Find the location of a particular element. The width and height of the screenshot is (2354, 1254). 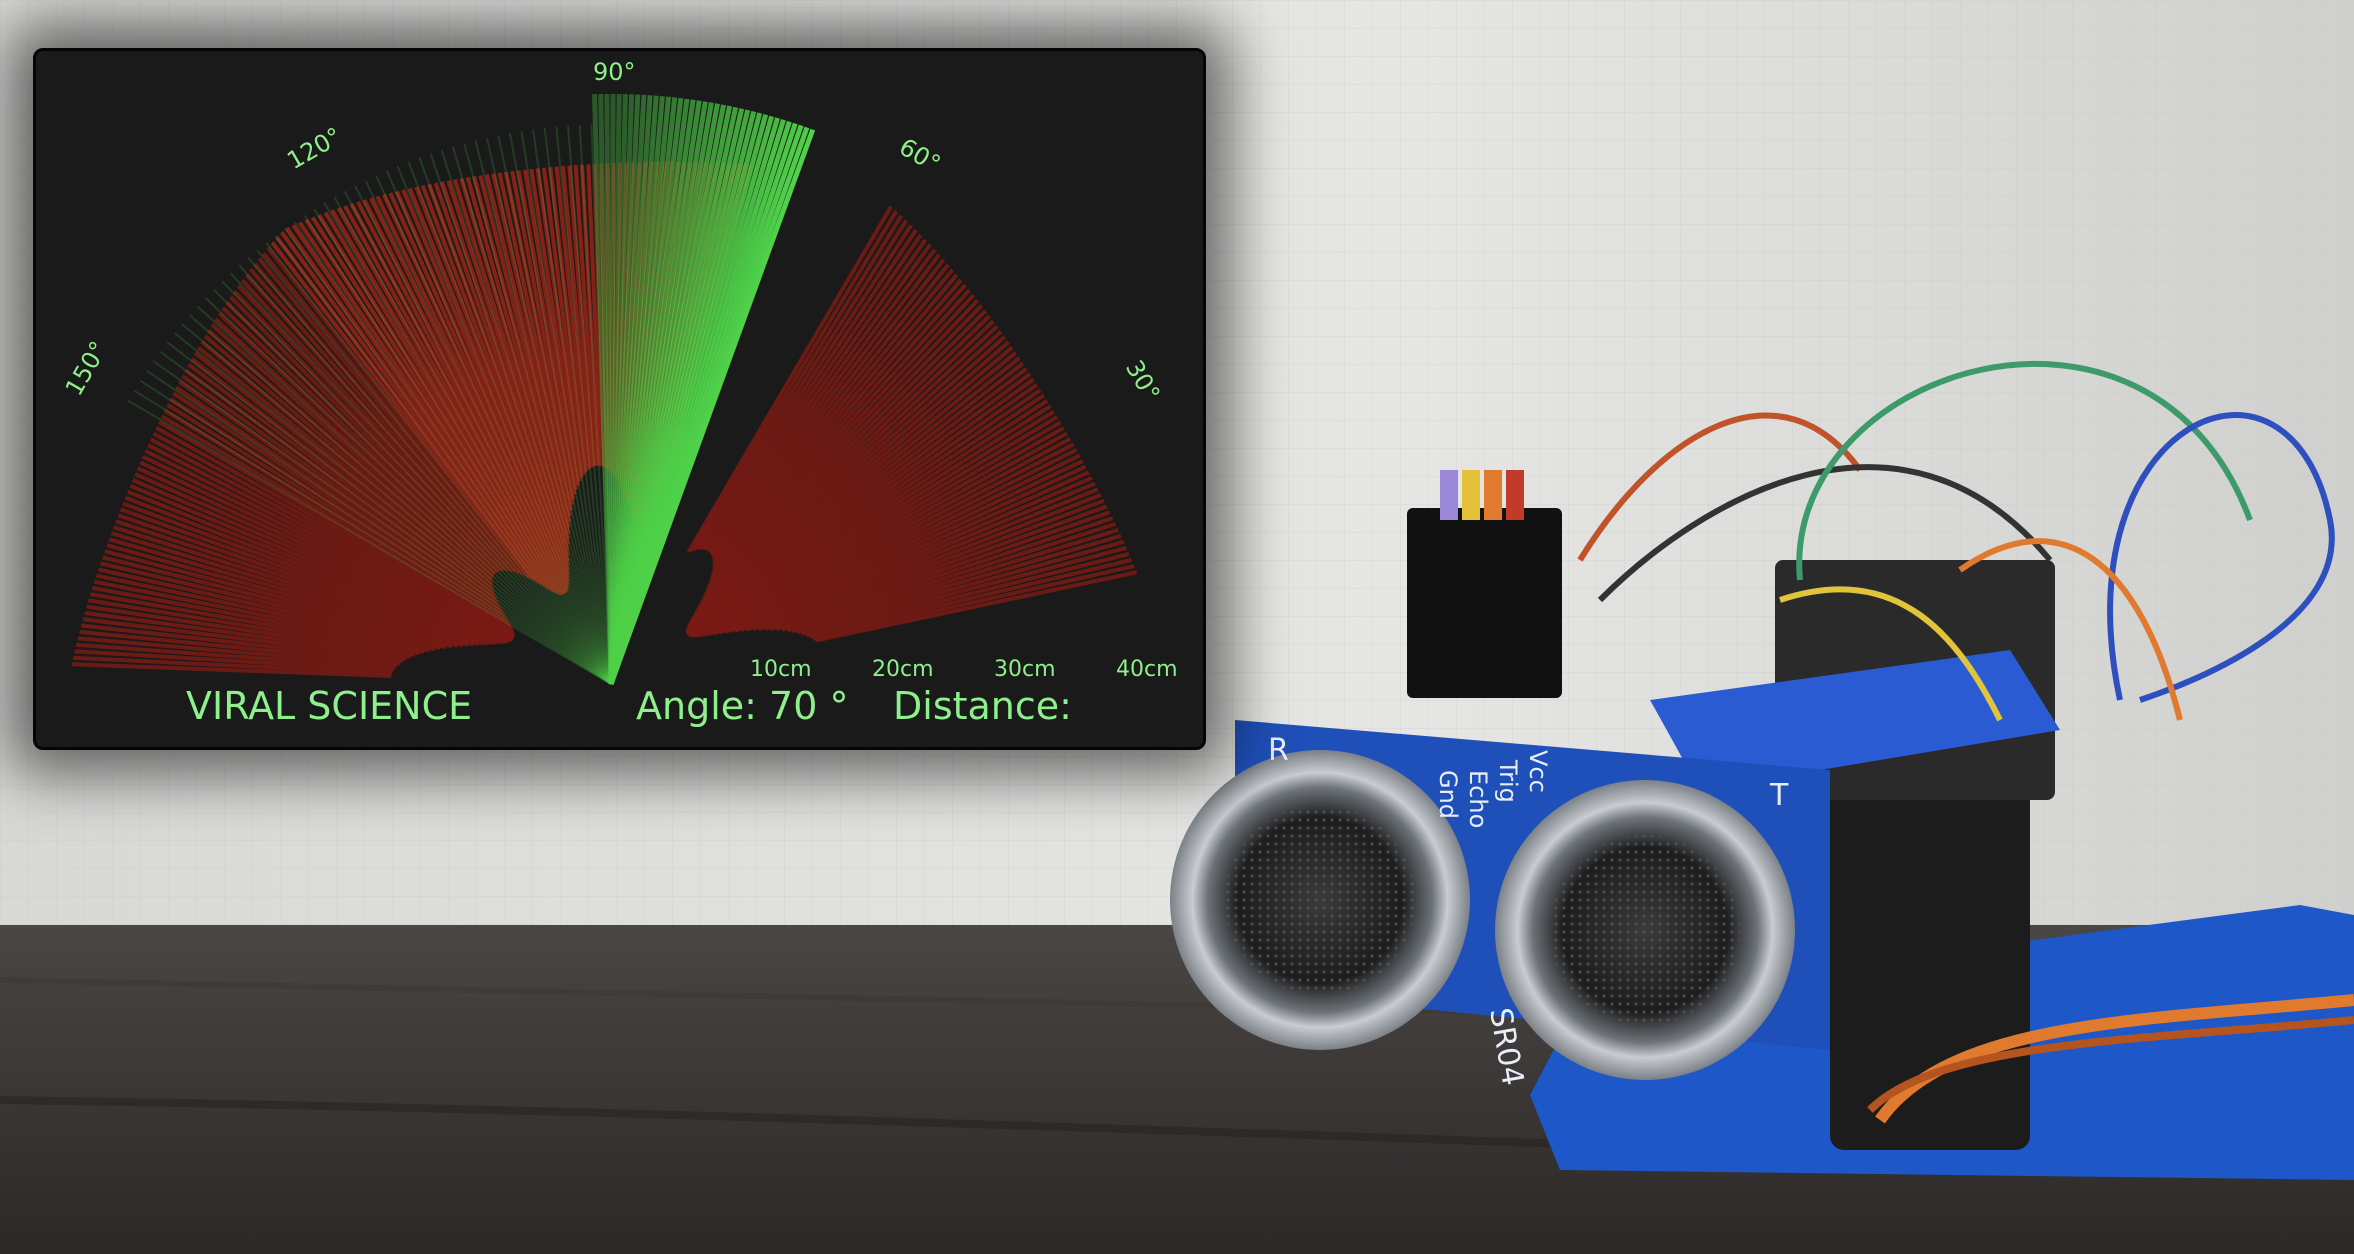

sweep-trail is located at coordinates (471, 389).